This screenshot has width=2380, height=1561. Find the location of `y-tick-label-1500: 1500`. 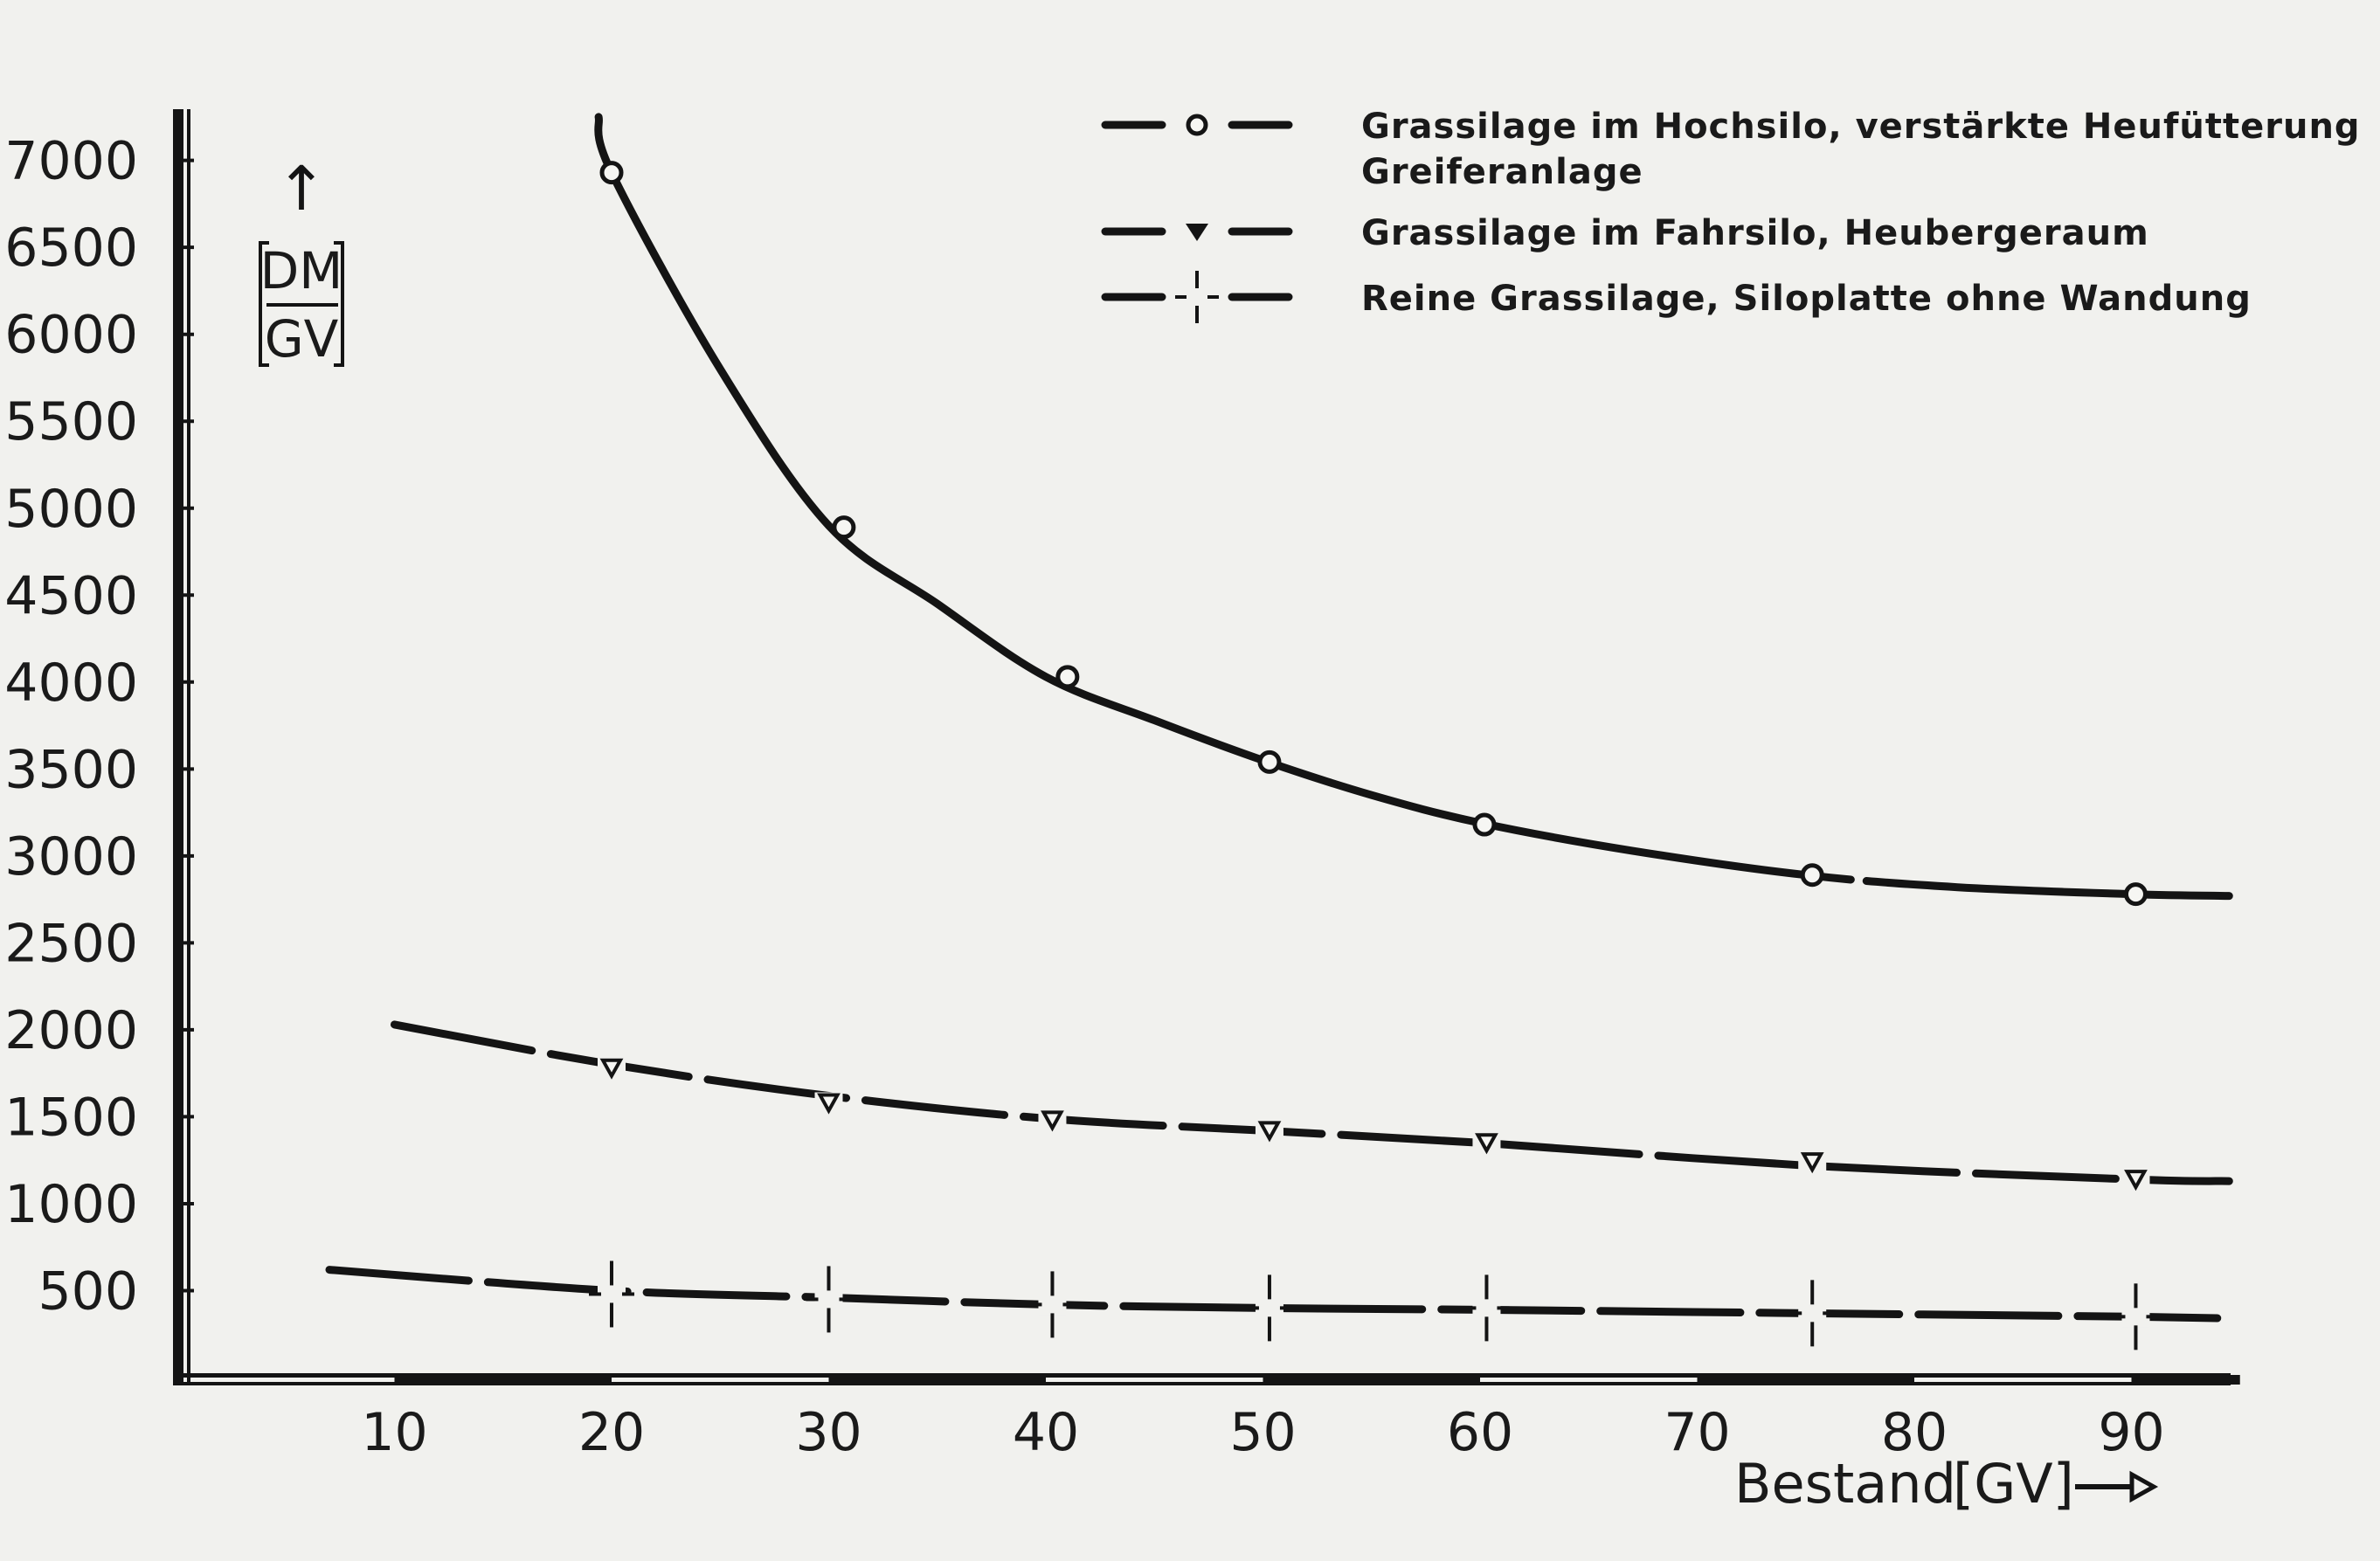

y-tick-label-1500: 1500 is located at coordinates (71, 1117).